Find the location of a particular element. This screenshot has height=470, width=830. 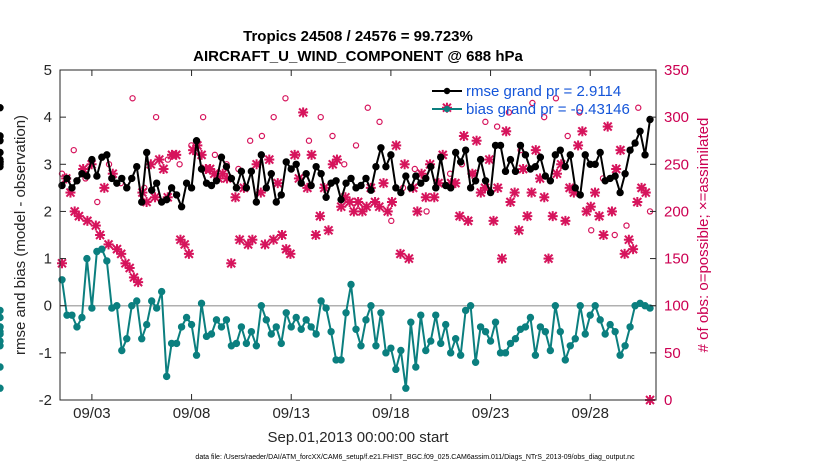

y-tick-label: 2 is located at coordinates (48, 211).